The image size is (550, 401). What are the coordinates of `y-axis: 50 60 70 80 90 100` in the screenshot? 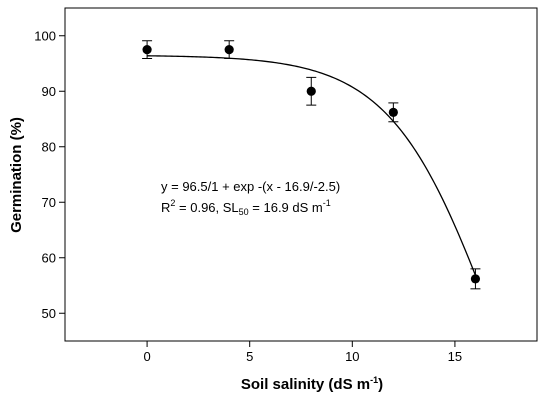 It's located at (49, 174).